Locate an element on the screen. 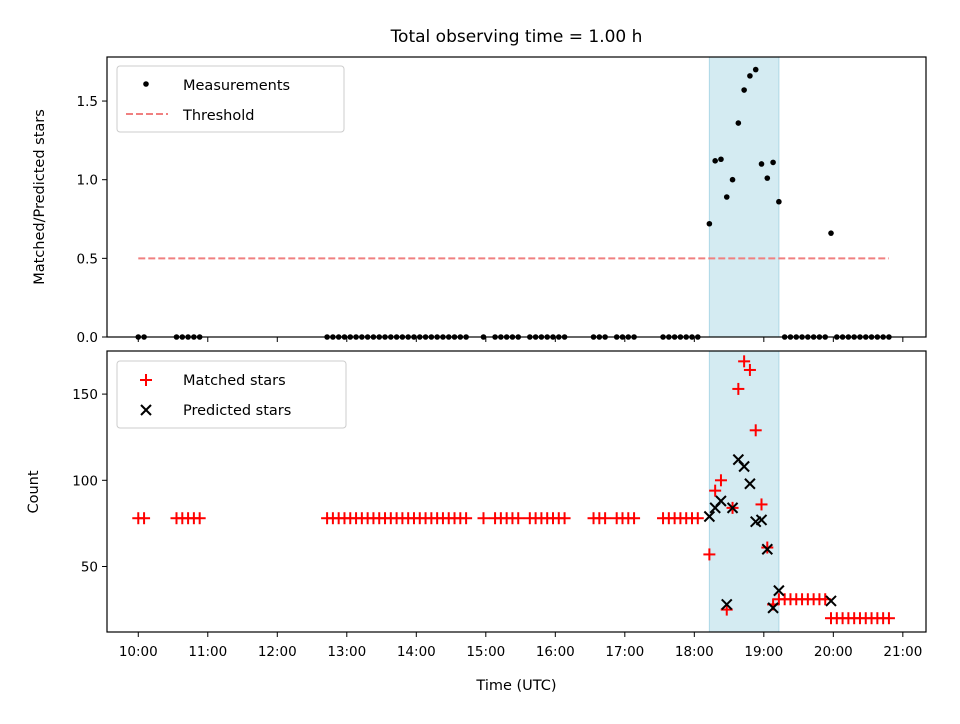 This screenshot has width=960, height=724. legend-marker-matched is located at coordinates (146, 380).